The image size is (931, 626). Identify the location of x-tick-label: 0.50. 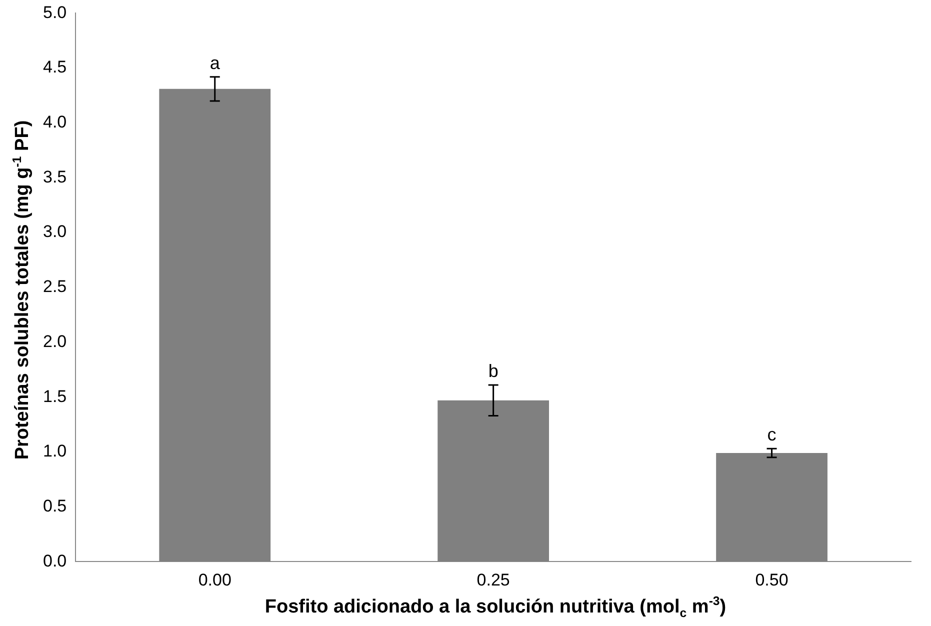
(771, 580).